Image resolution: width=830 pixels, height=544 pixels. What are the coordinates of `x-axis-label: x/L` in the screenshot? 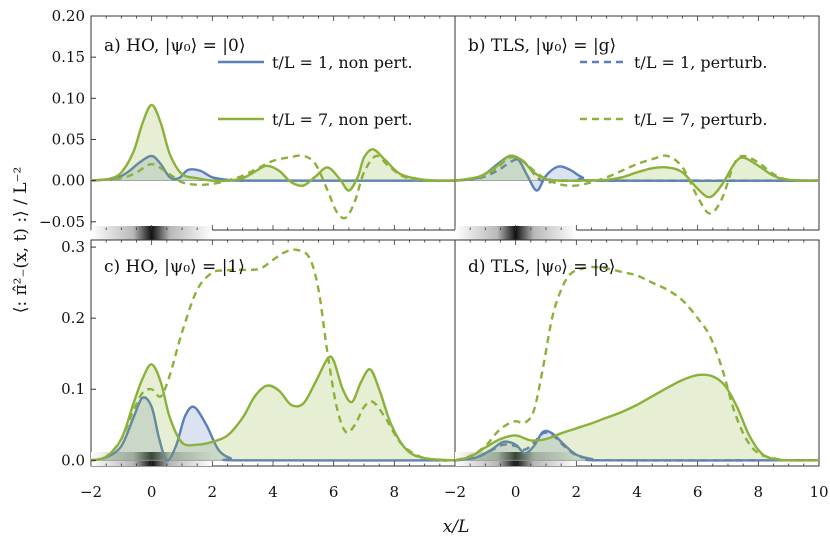 It's located at (456, 527).